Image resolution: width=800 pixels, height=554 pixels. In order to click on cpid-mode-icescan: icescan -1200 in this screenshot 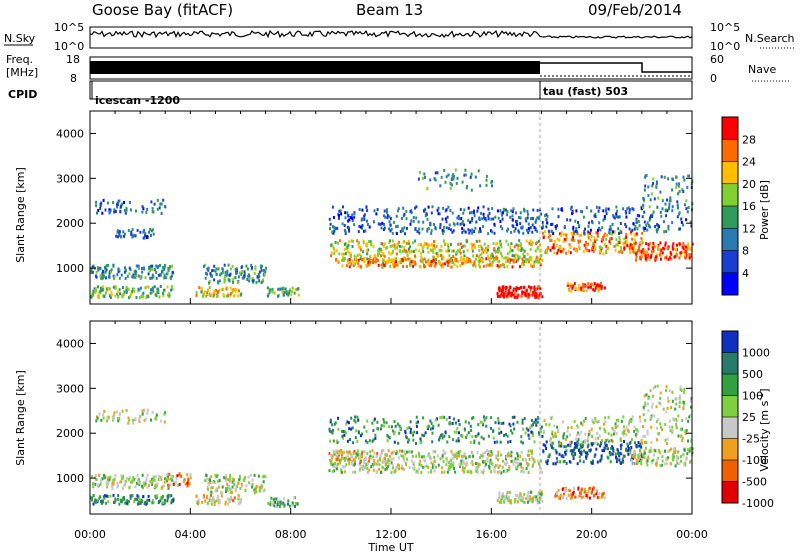, I will do `click(137, 100)`.